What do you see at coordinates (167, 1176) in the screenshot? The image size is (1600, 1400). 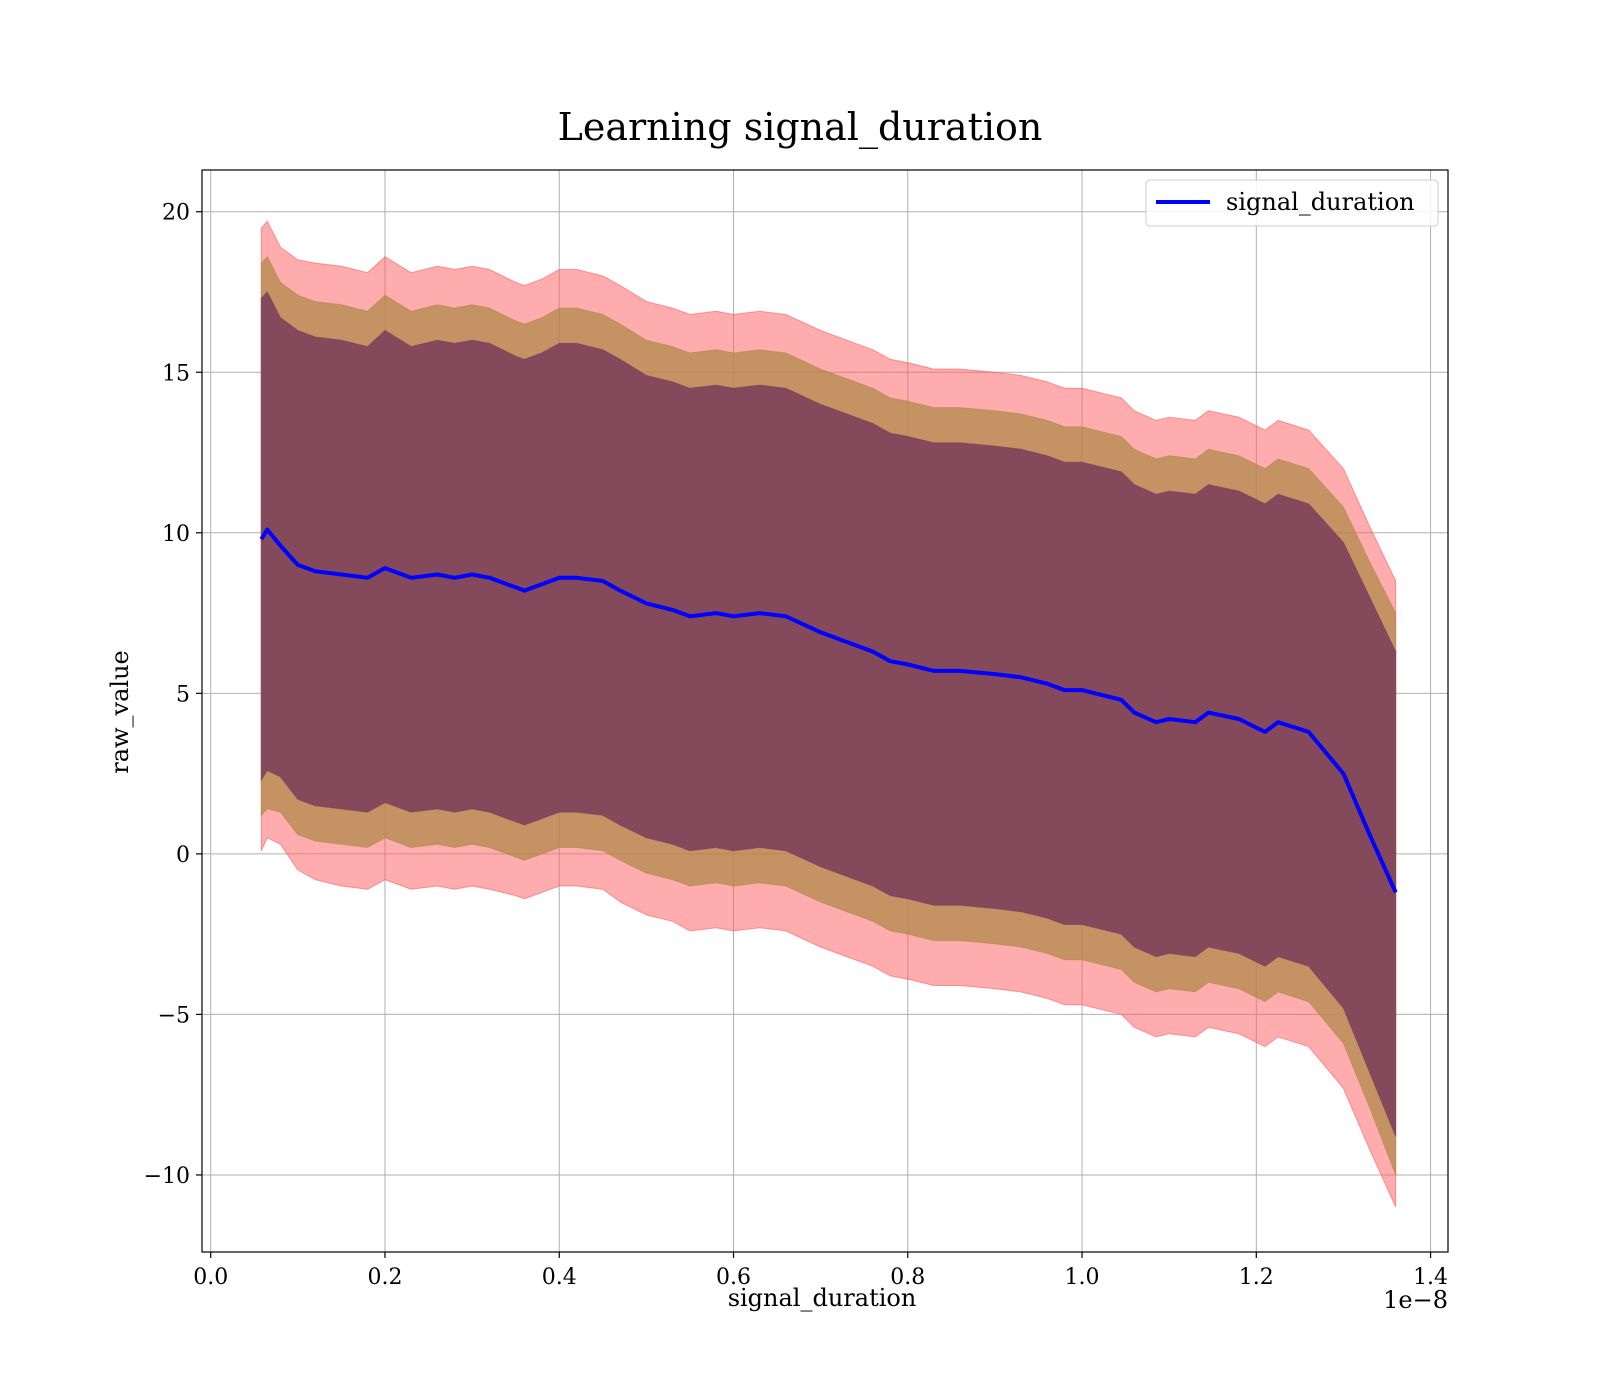 I see `y-tick-label: −10` at bounding box center [167, 1176].